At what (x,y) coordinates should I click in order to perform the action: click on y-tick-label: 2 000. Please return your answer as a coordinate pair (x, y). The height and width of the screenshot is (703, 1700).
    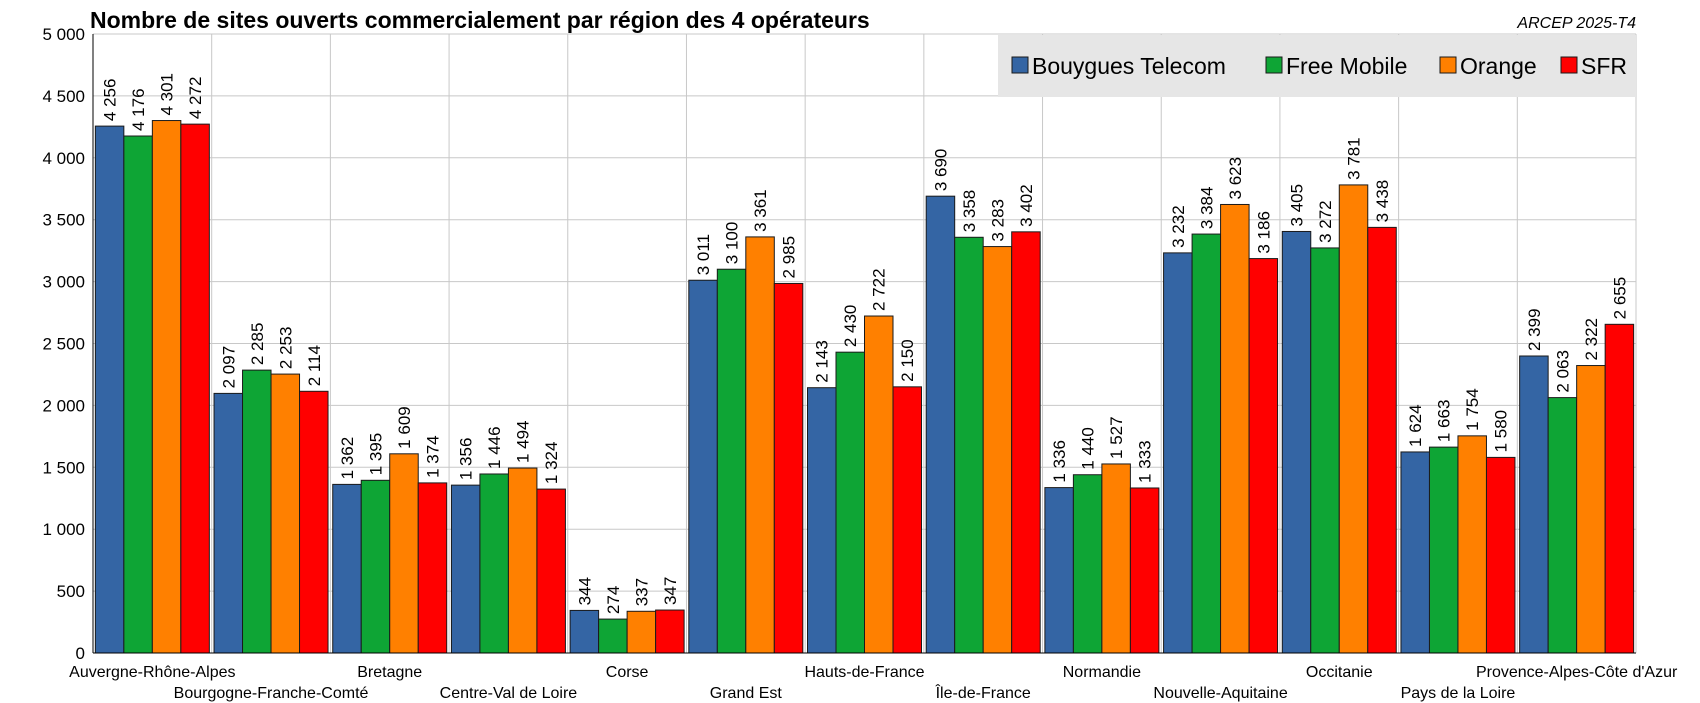
    Looking at the image, I should click on (63, 405).